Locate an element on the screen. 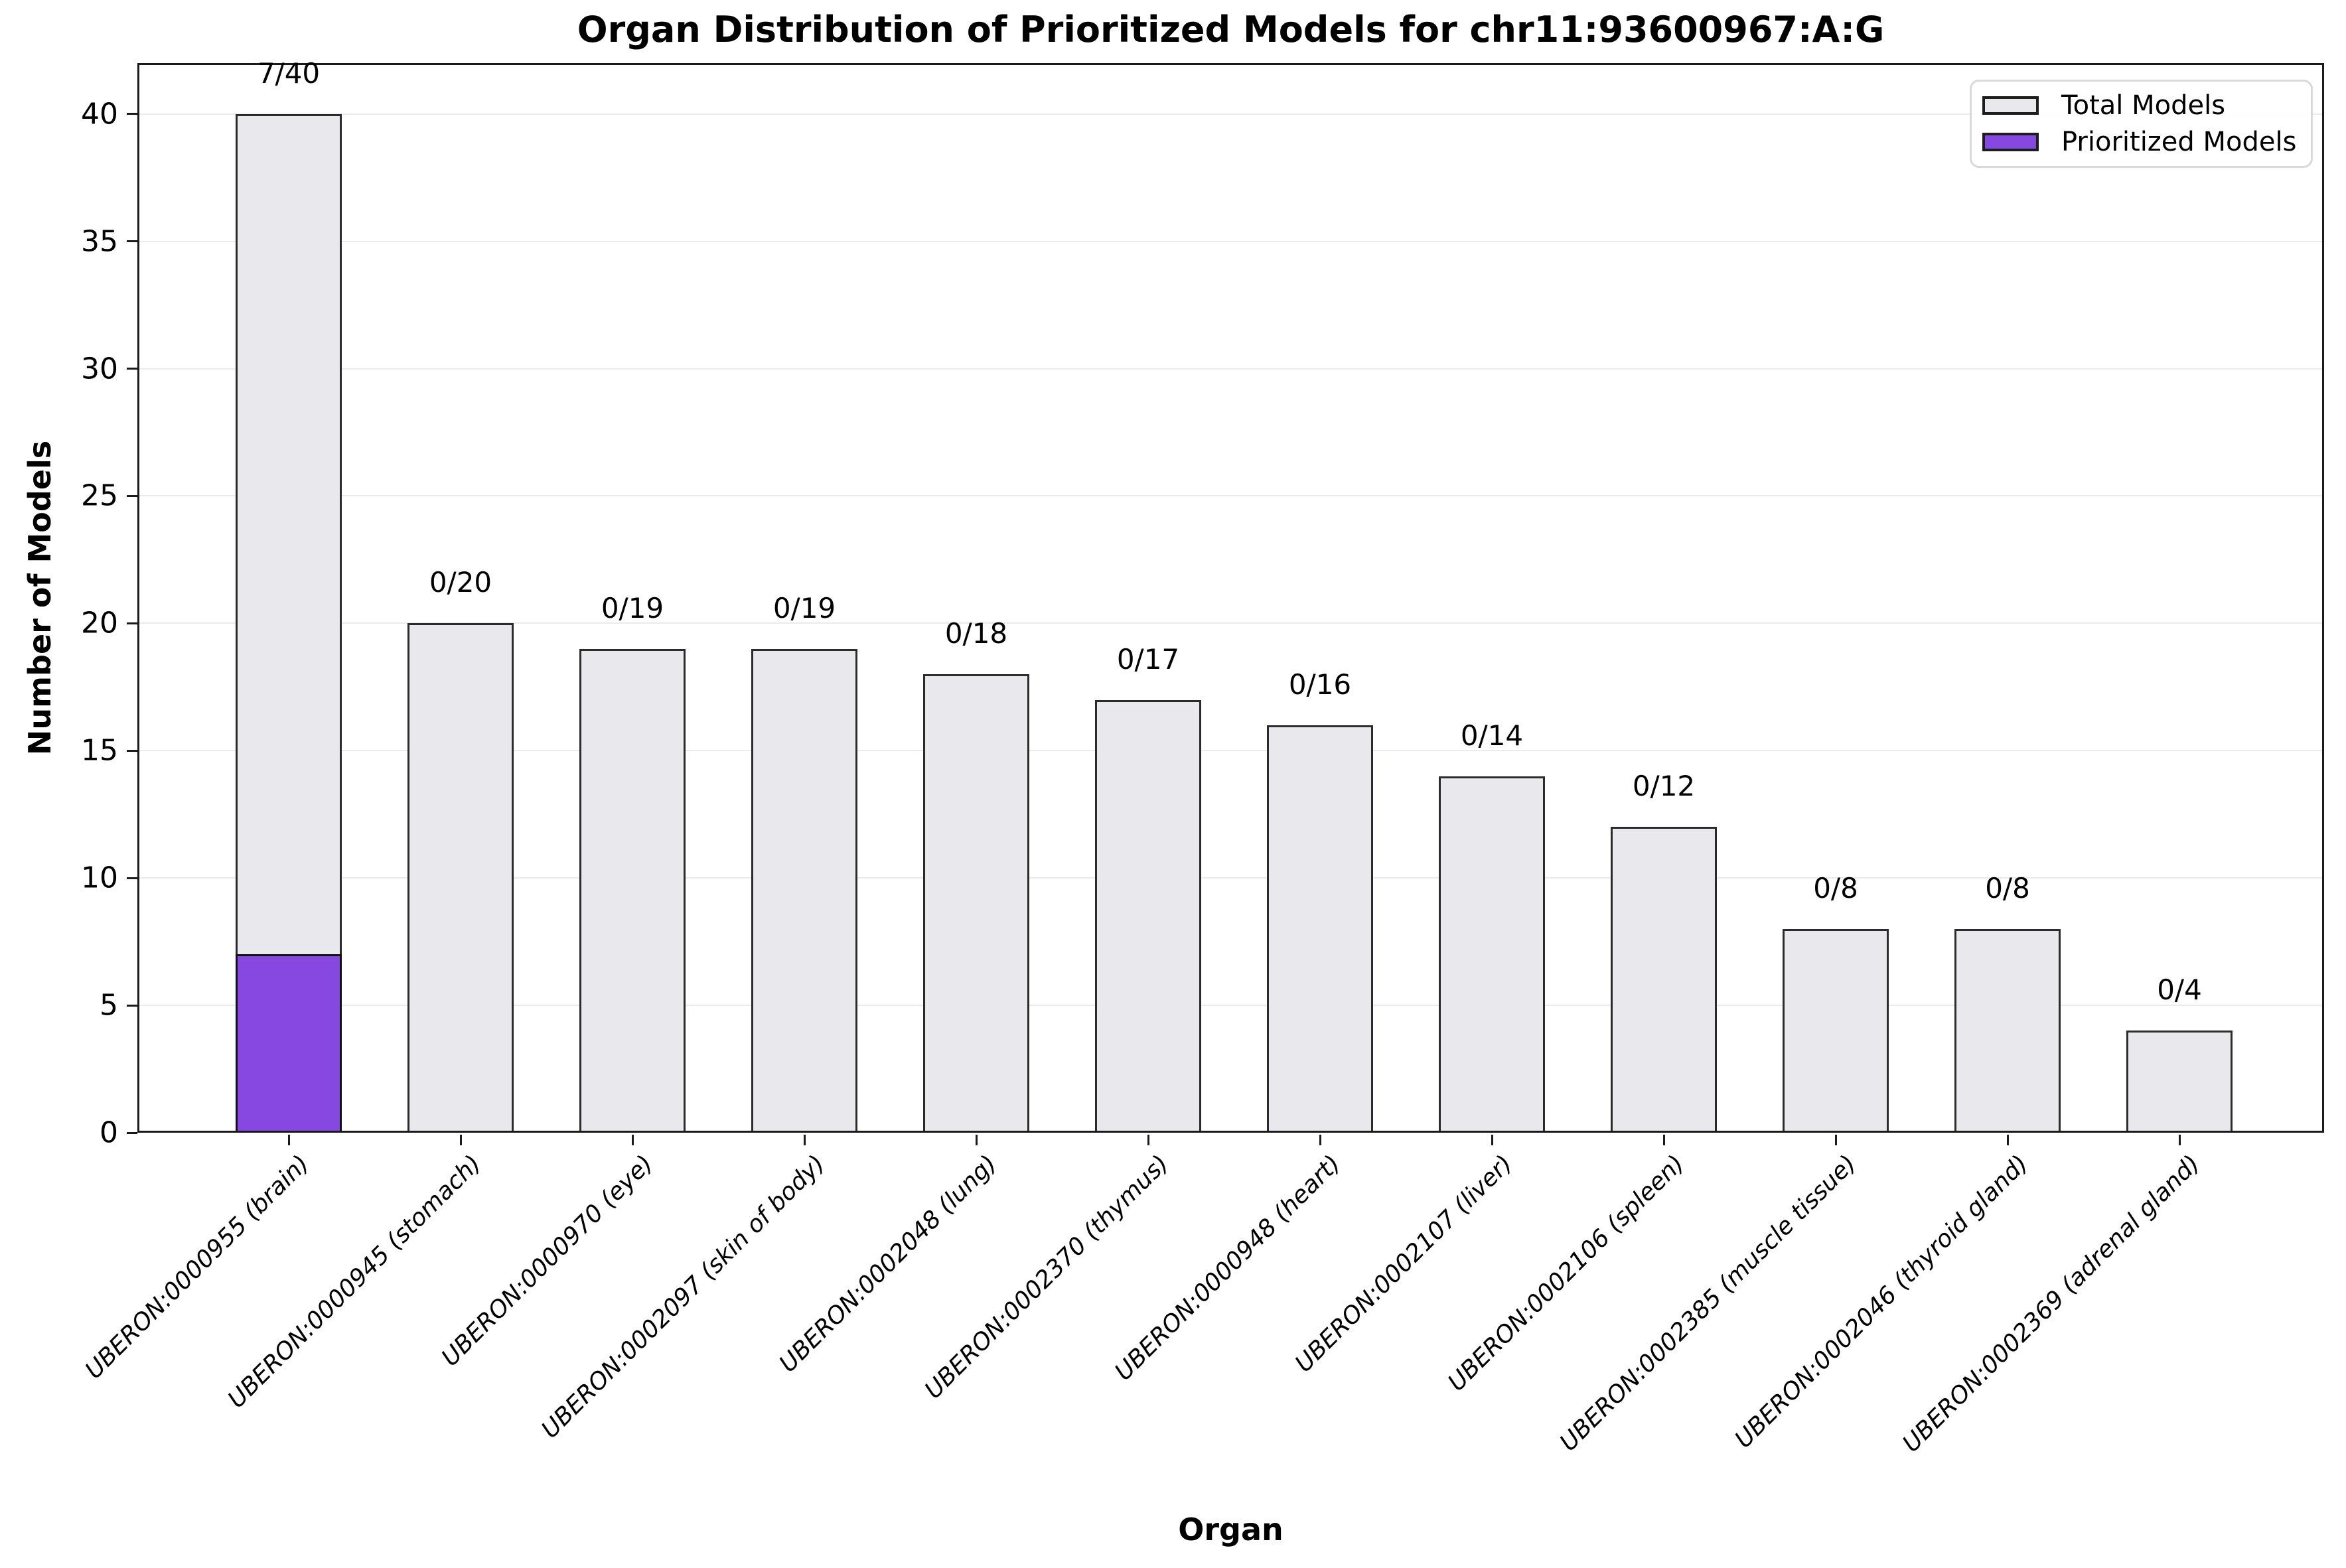 This screenshot has width=2346, height=1568. y-tick-label-35: 35 is located at coordinates (99, 241).